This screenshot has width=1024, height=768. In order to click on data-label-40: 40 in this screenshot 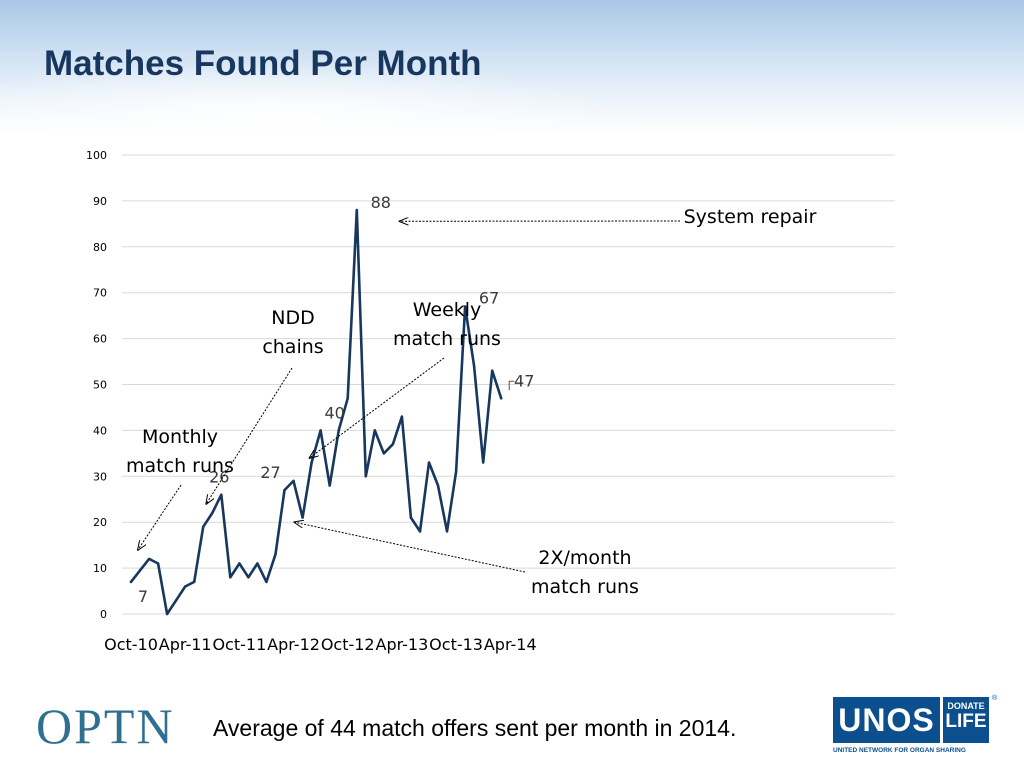, I will do `click(335, 412)`.